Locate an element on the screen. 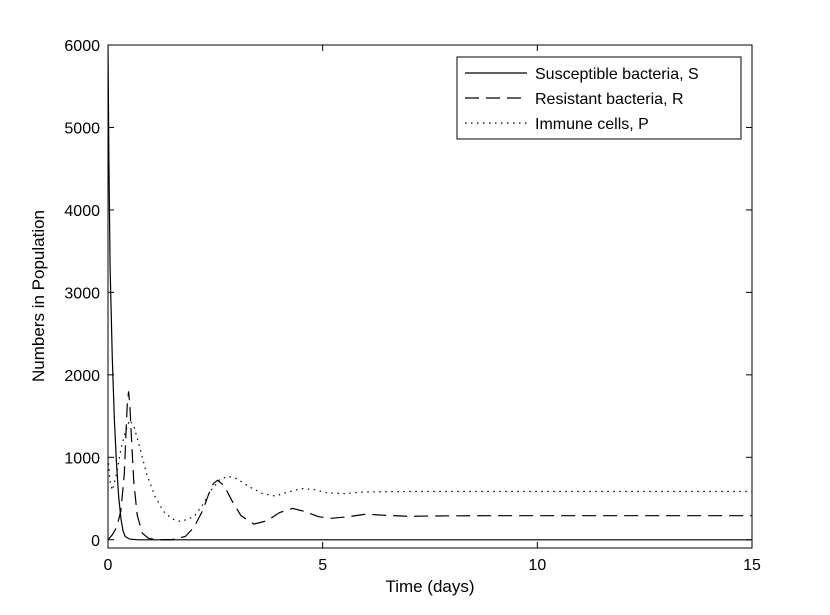  y-tick-label: 6000 is located at coordinates (82, 46).